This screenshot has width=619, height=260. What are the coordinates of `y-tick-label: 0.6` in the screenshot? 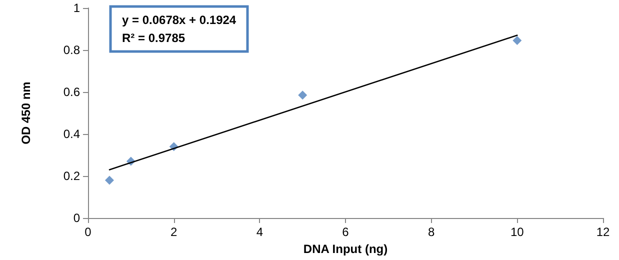 It's located at (71, 92).